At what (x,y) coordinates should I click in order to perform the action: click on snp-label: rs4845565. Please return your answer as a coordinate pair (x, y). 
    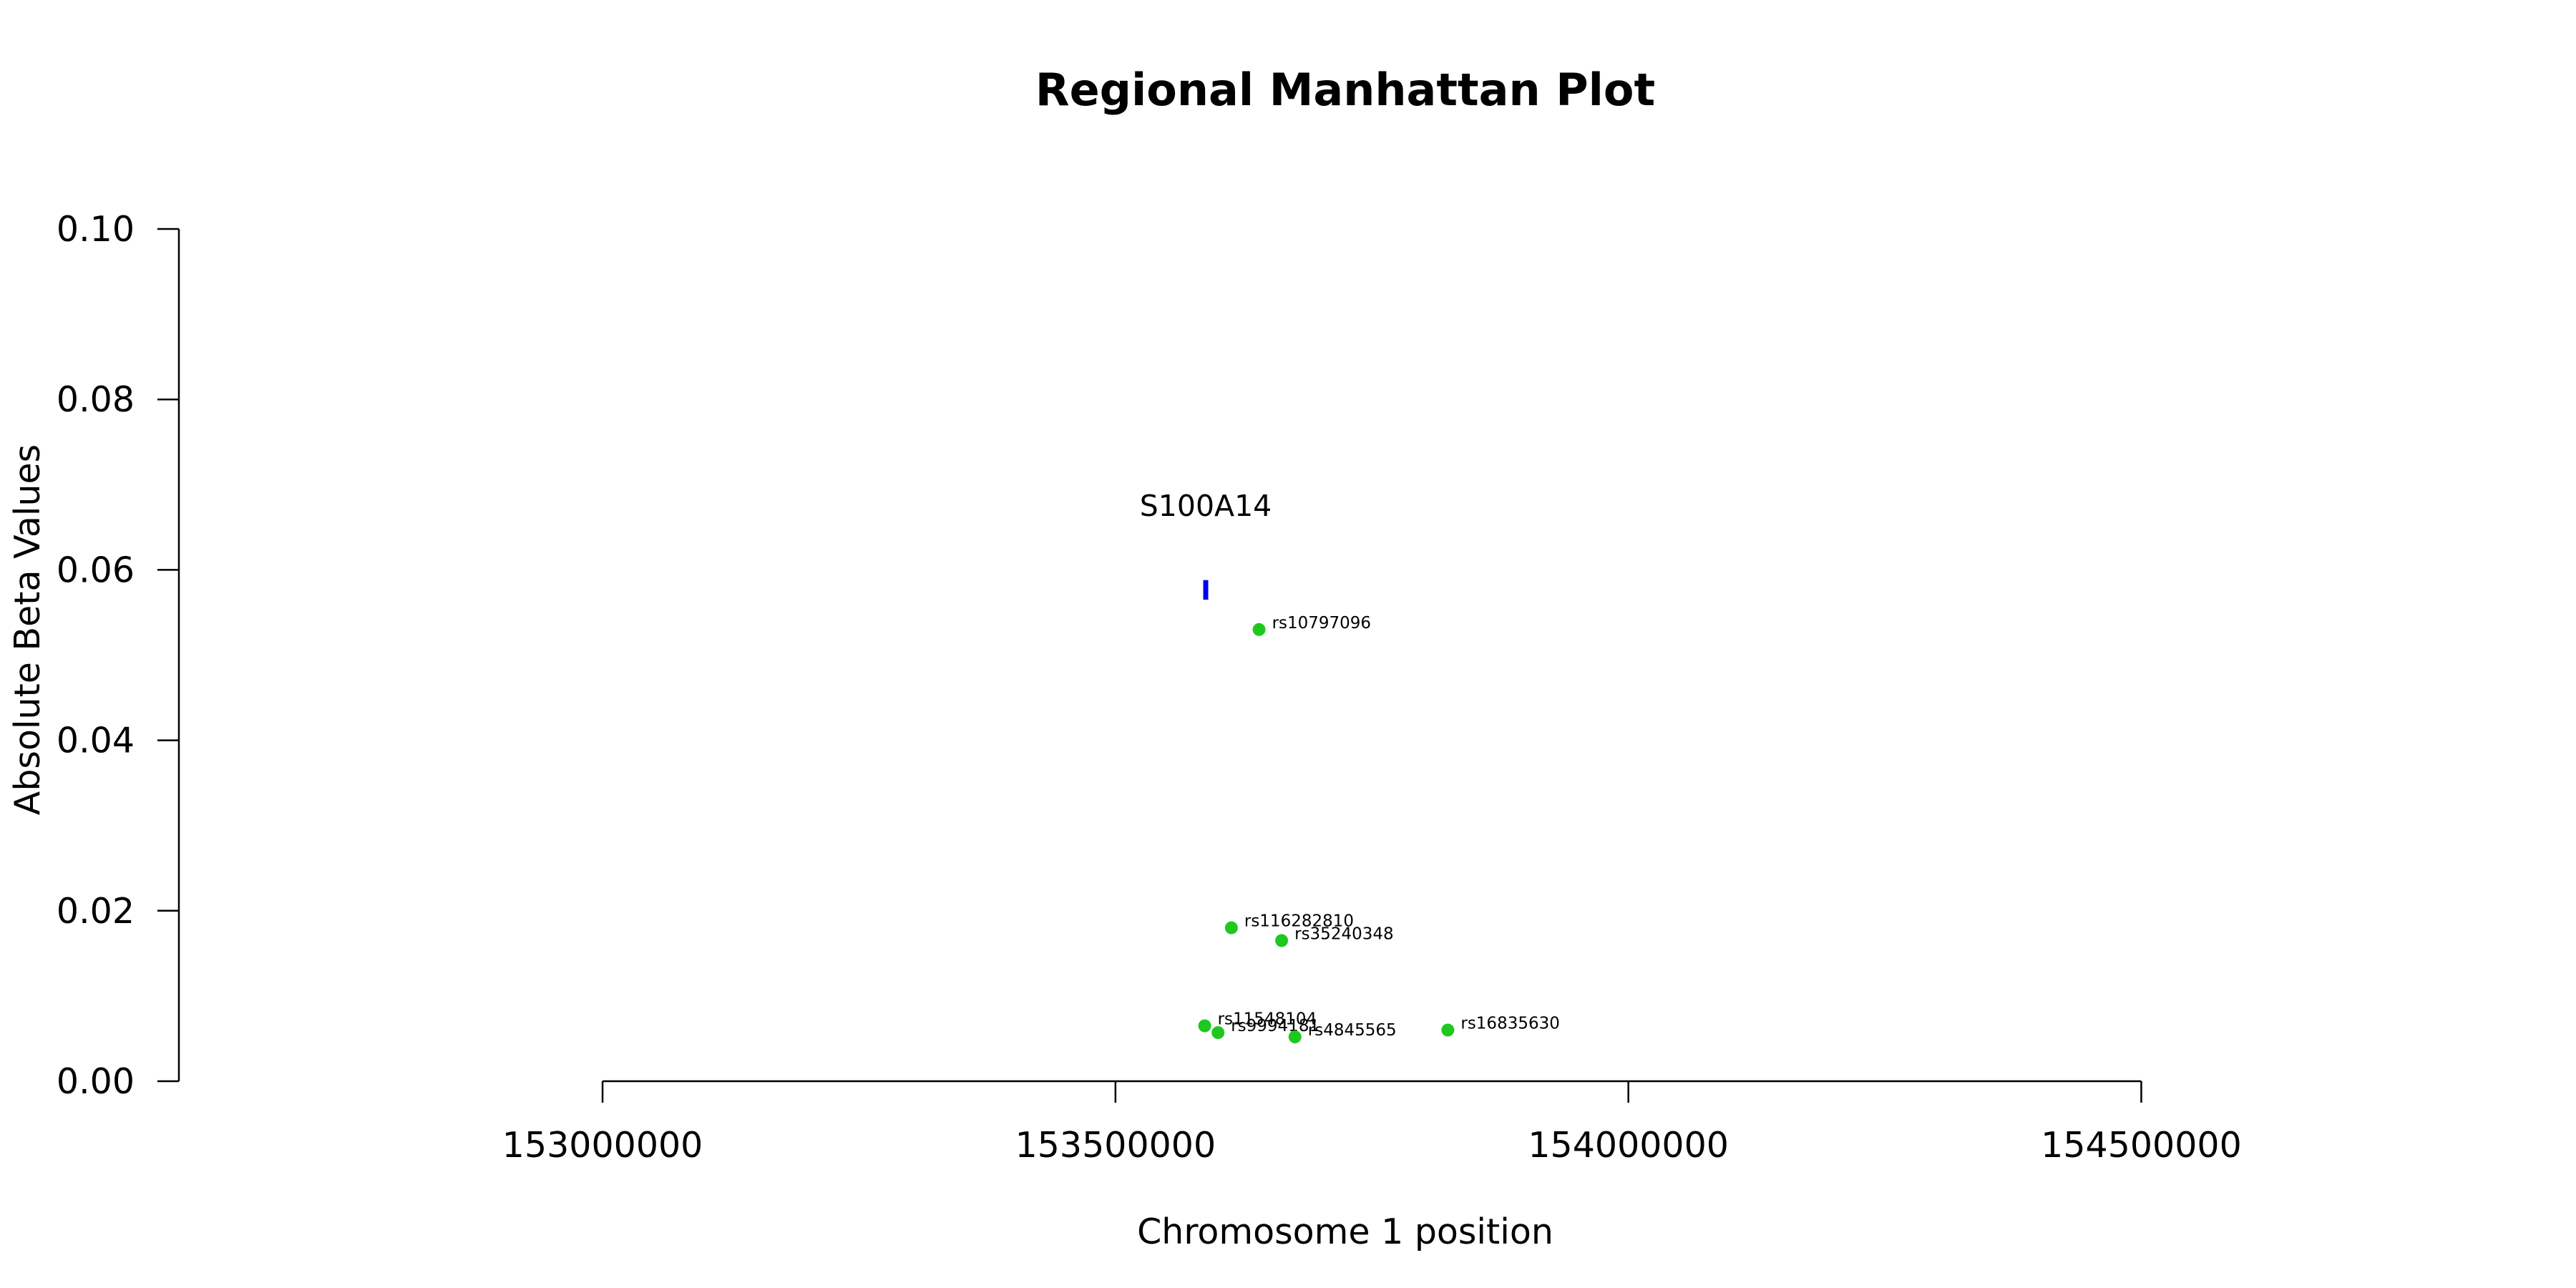
    Looking at the image, I should click on (1352, 1030).